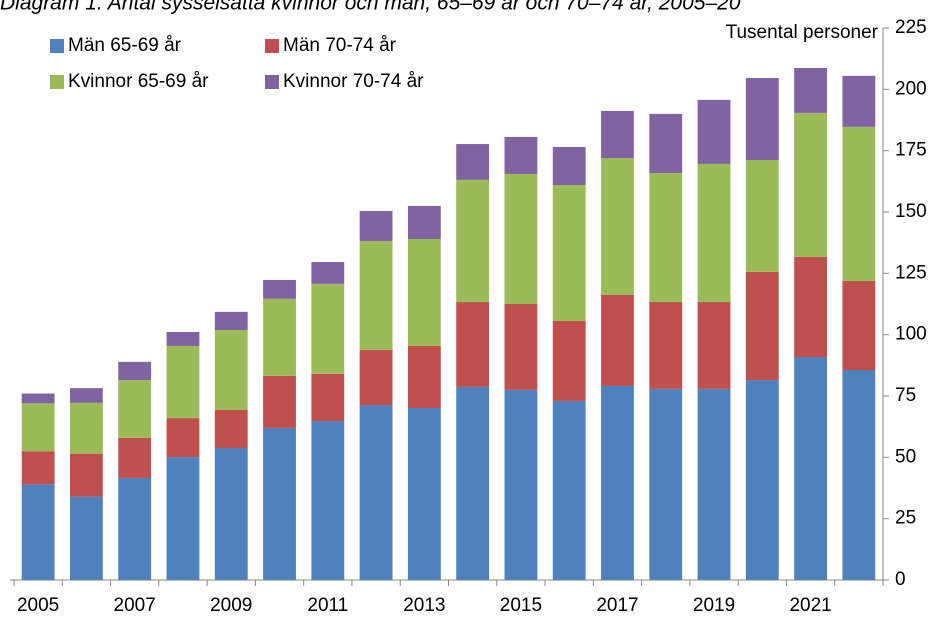 The image size is (944, 617). Describe the element at coordinates (911, 27) in the screenshot. I see `y-tick-label: 225` at that location.